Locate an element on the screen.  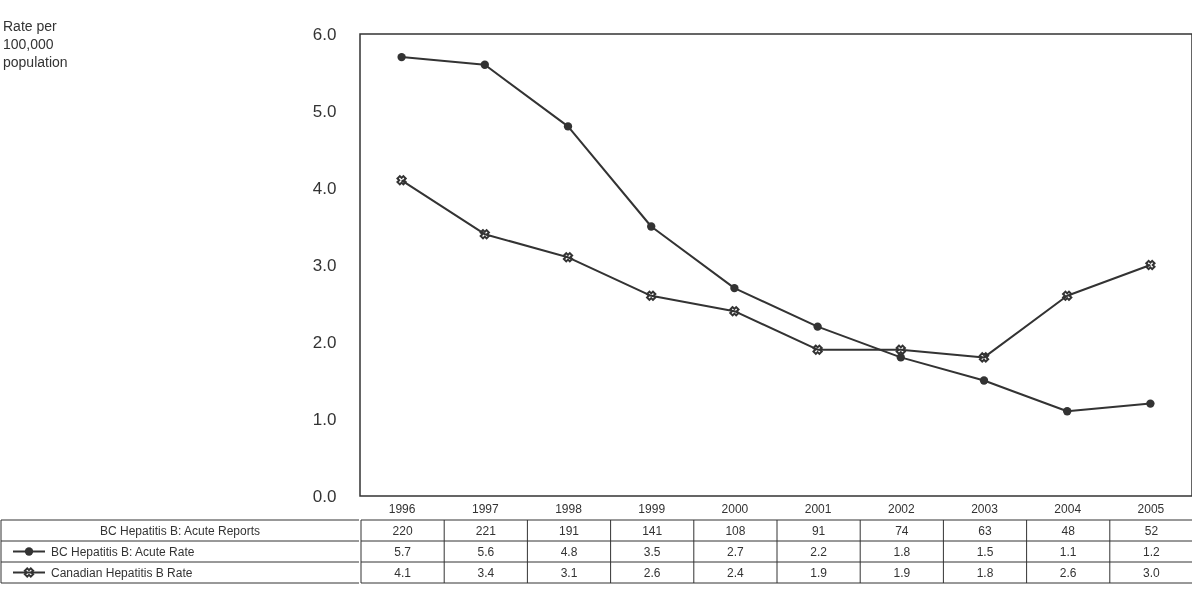
y-tick-label: 2.0 is located at coordinates (324, 342).